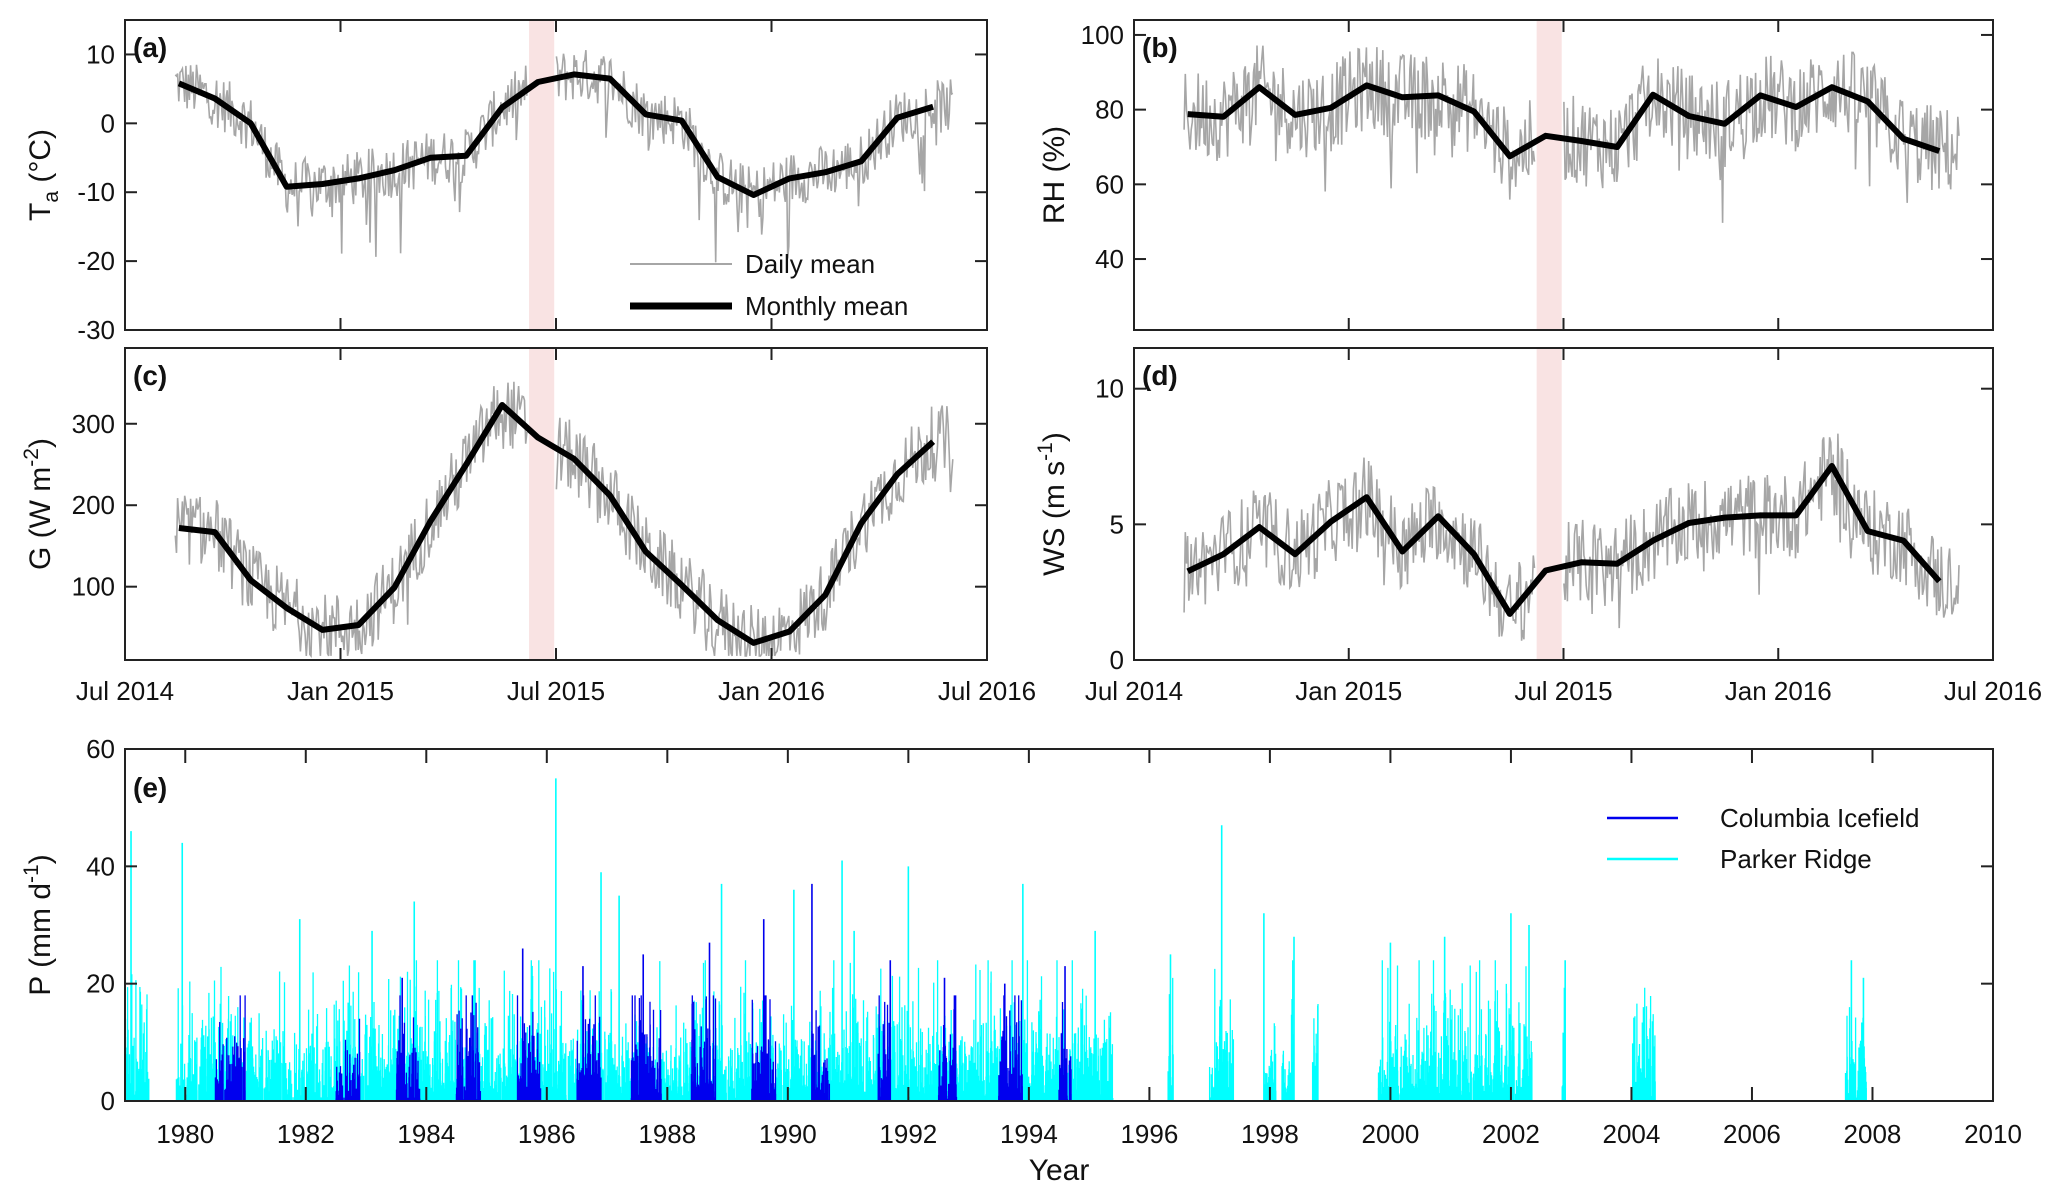 The height and width of the screenshot is (1199, 2067). Describe the element at coordinates (1160, 47) in the screenshot. I see `panel-label: (b)` at that location.